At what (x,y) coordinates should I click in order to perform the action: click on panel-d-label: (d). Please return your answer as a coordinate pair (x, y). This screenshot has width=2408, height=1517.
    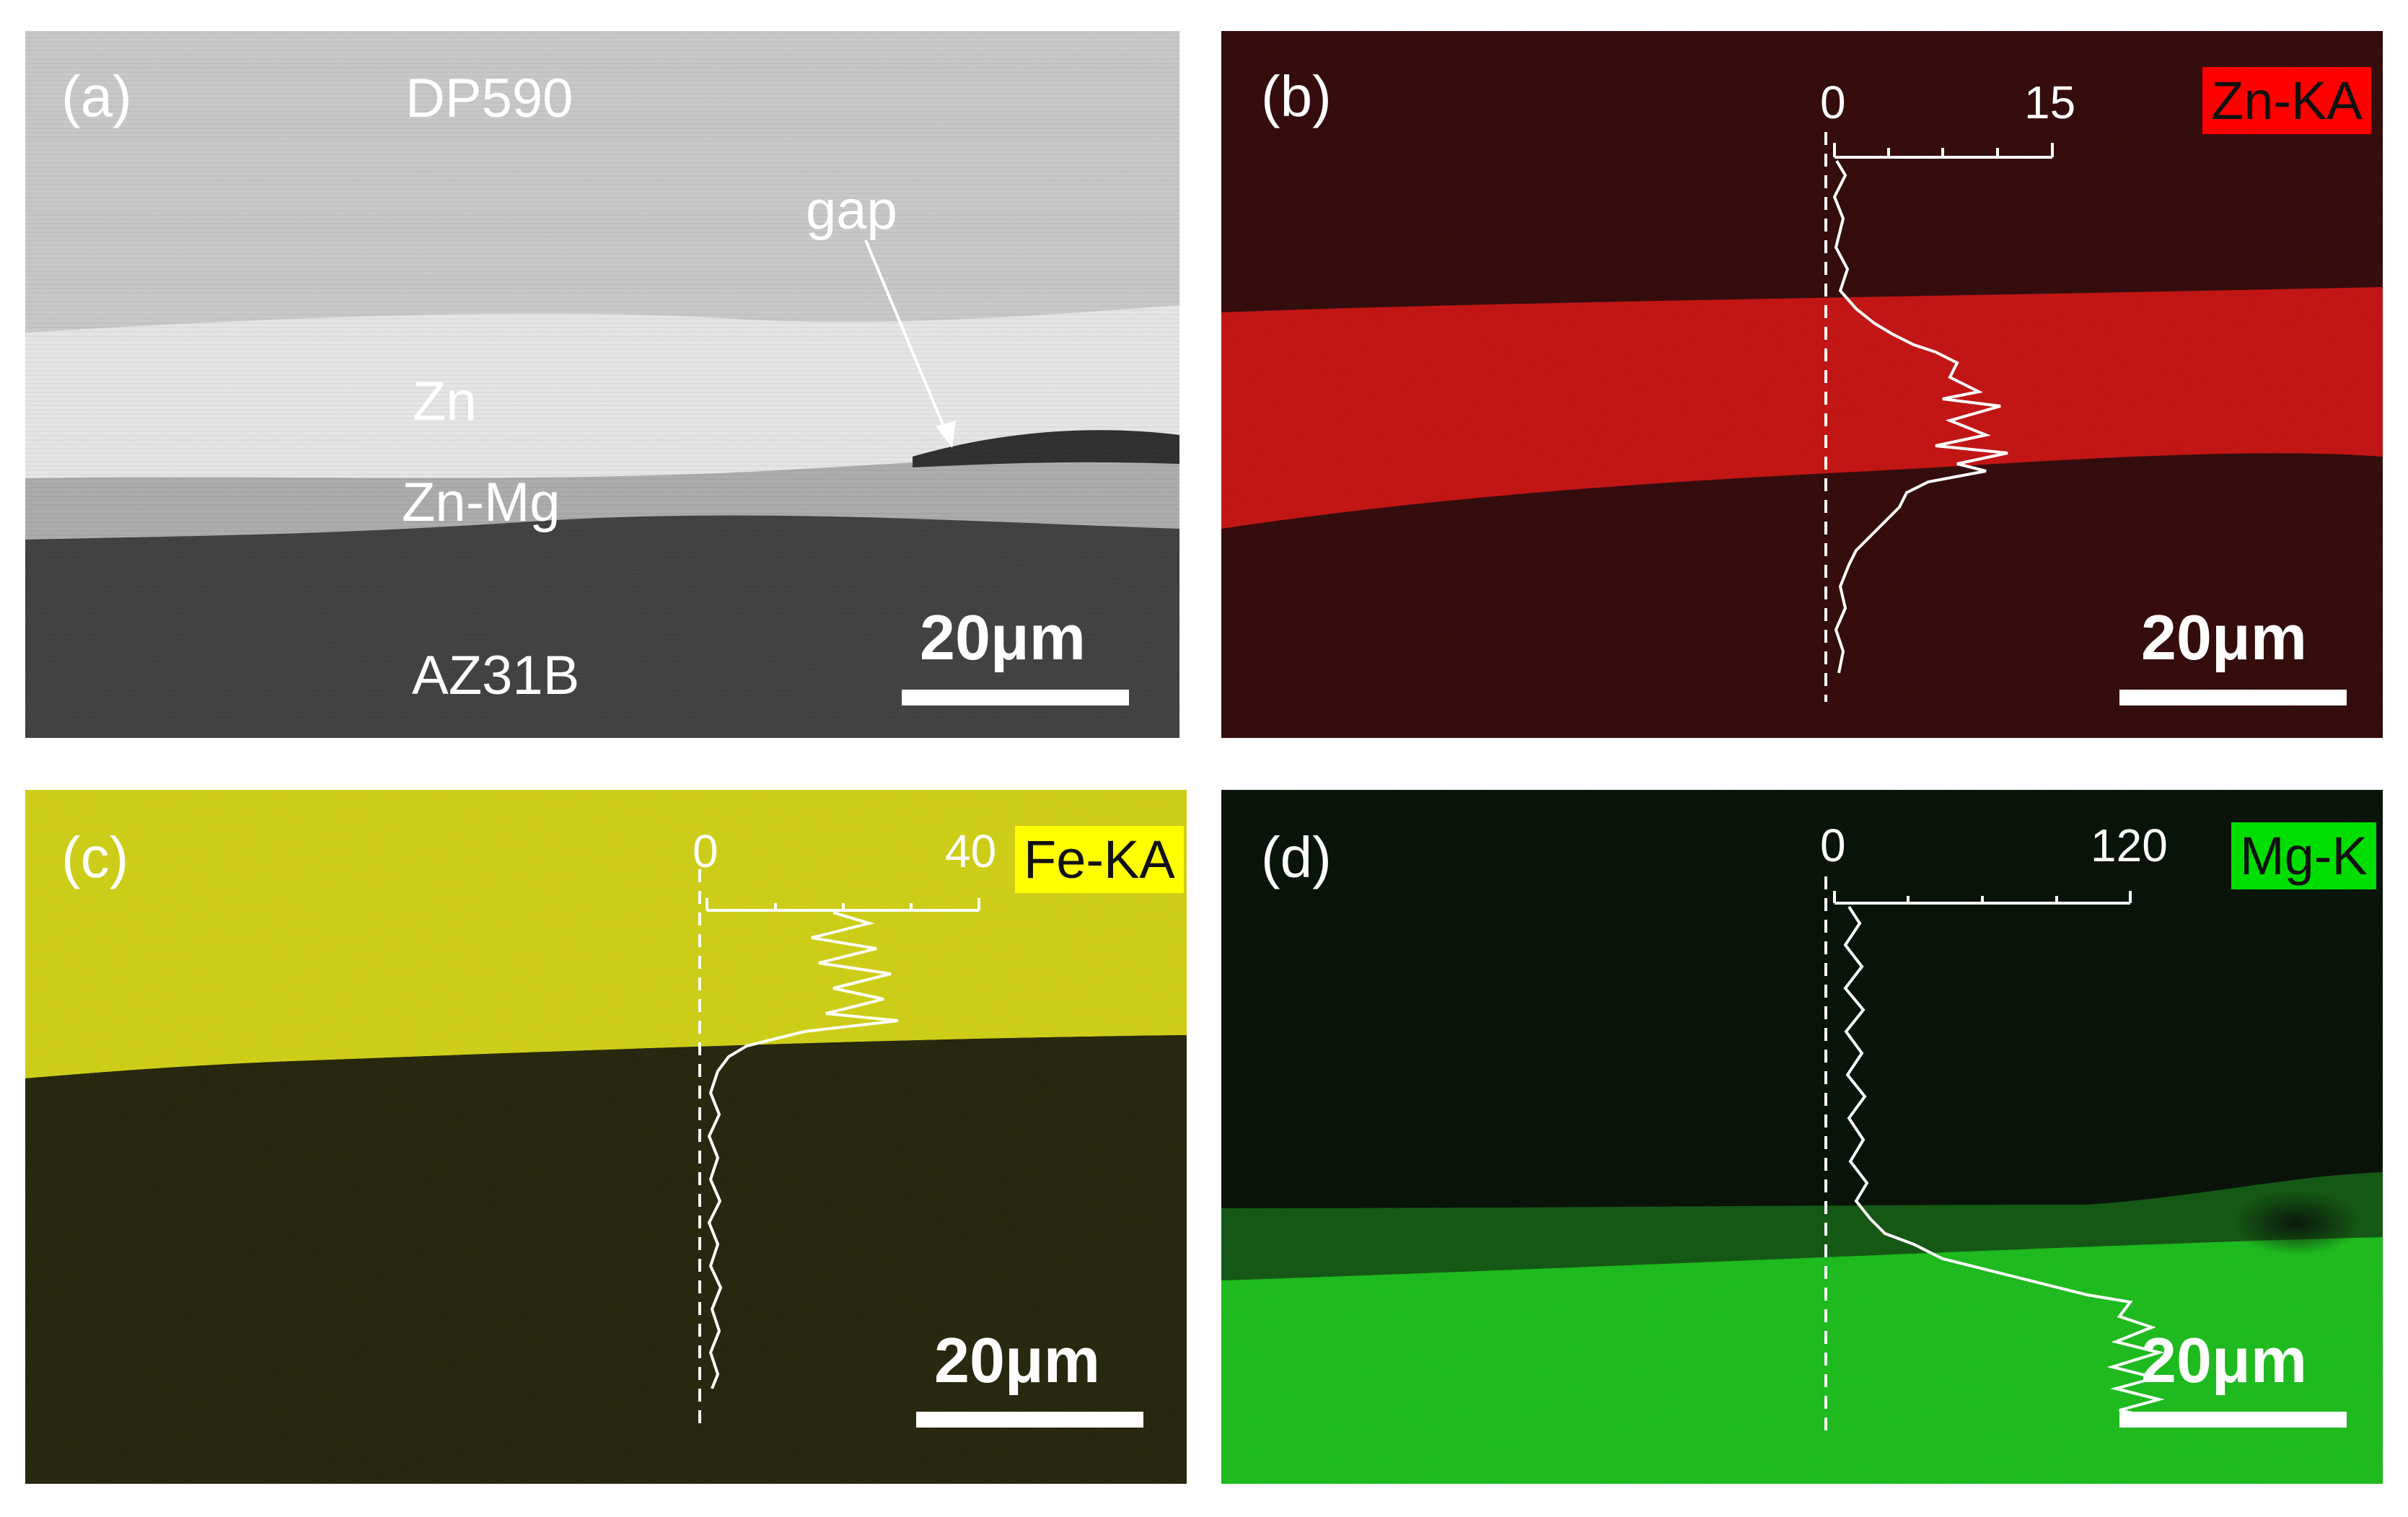
    Looking at the image, I should click on (1296, 857).